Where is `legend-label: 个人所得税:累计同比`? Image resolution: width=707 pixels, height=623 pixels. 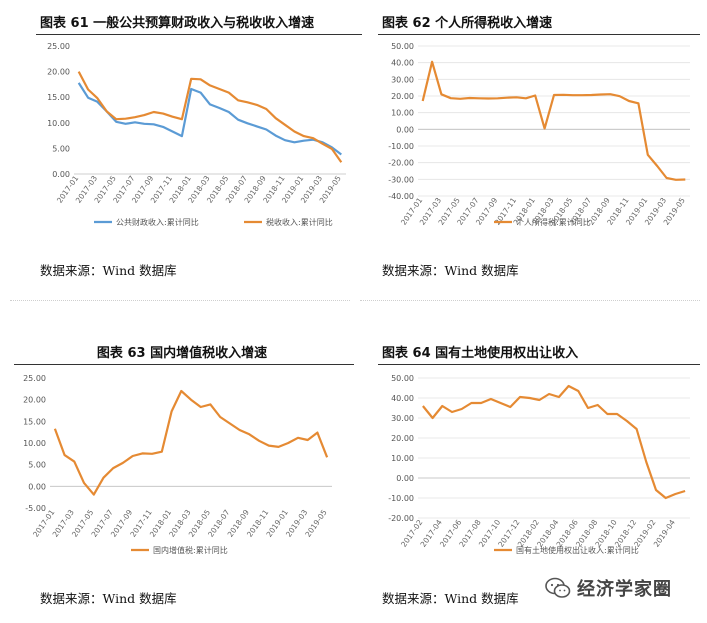
legend-label: 个人所得税:累计同比 is located at coordinates (553, 222).